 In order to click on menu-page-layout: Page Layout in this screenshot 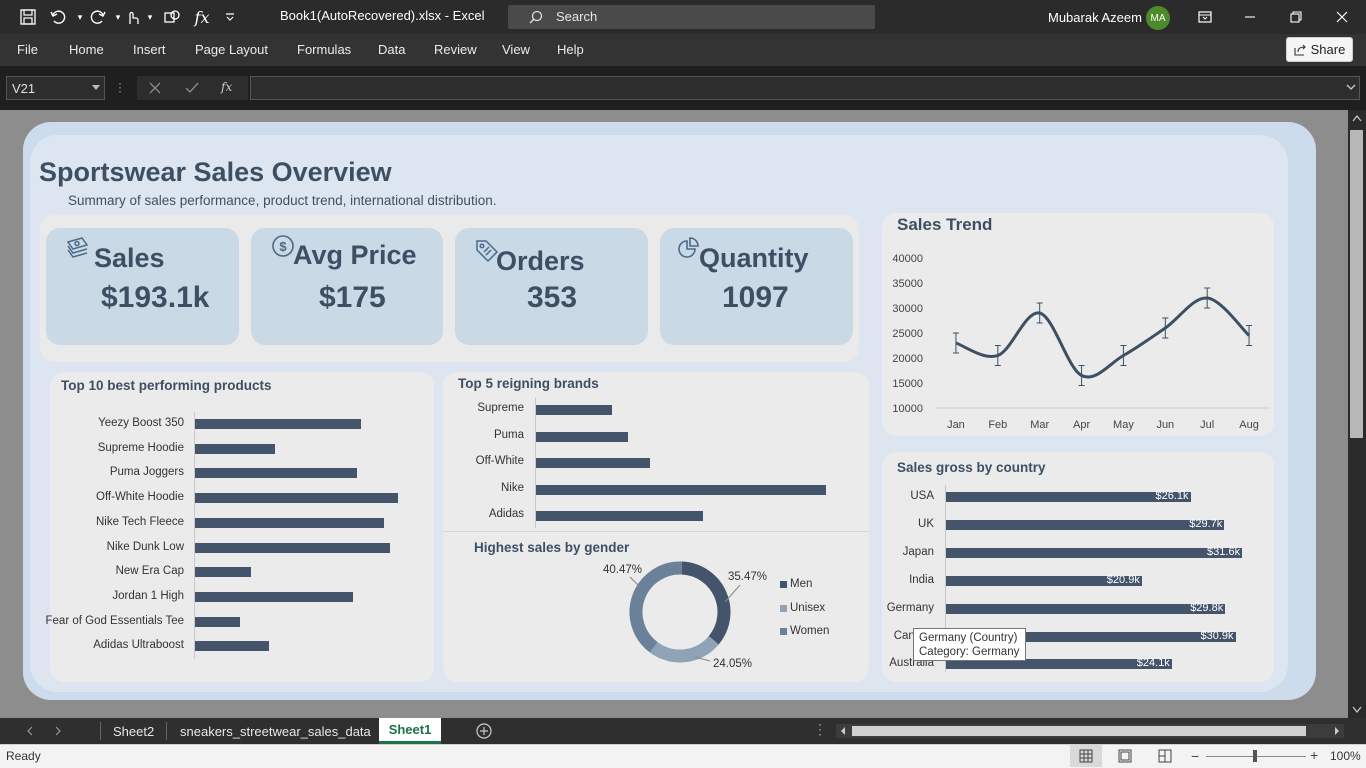, I will do `click(232, 49)`.